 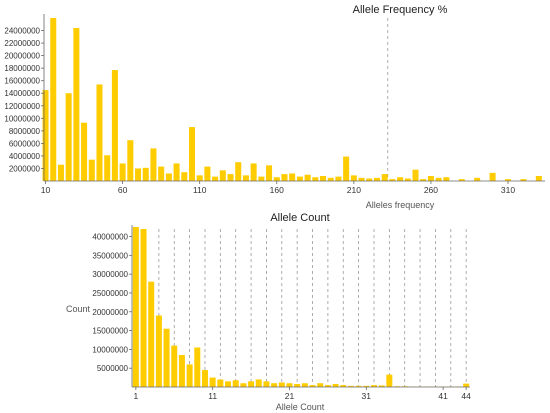 What do you see at coordinates (300, 407) in the screenshot?
I see `allele-count-x-label: Allele Count` at bounding box center [300, 407].